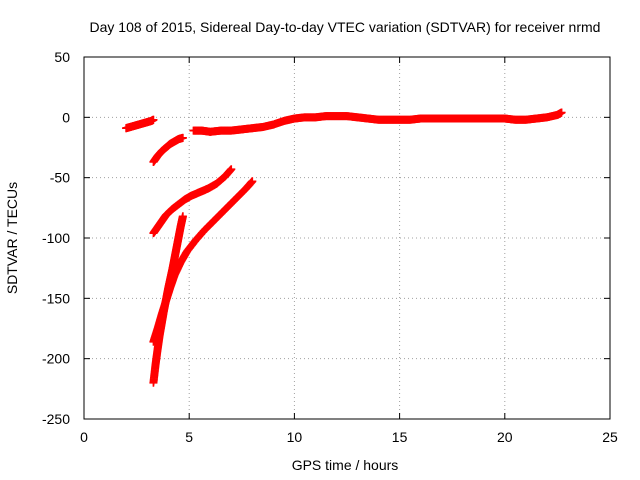 The height and width of the screenshot is (480, 640). I want to click on y-tick-label: -150, so click(56, 298).